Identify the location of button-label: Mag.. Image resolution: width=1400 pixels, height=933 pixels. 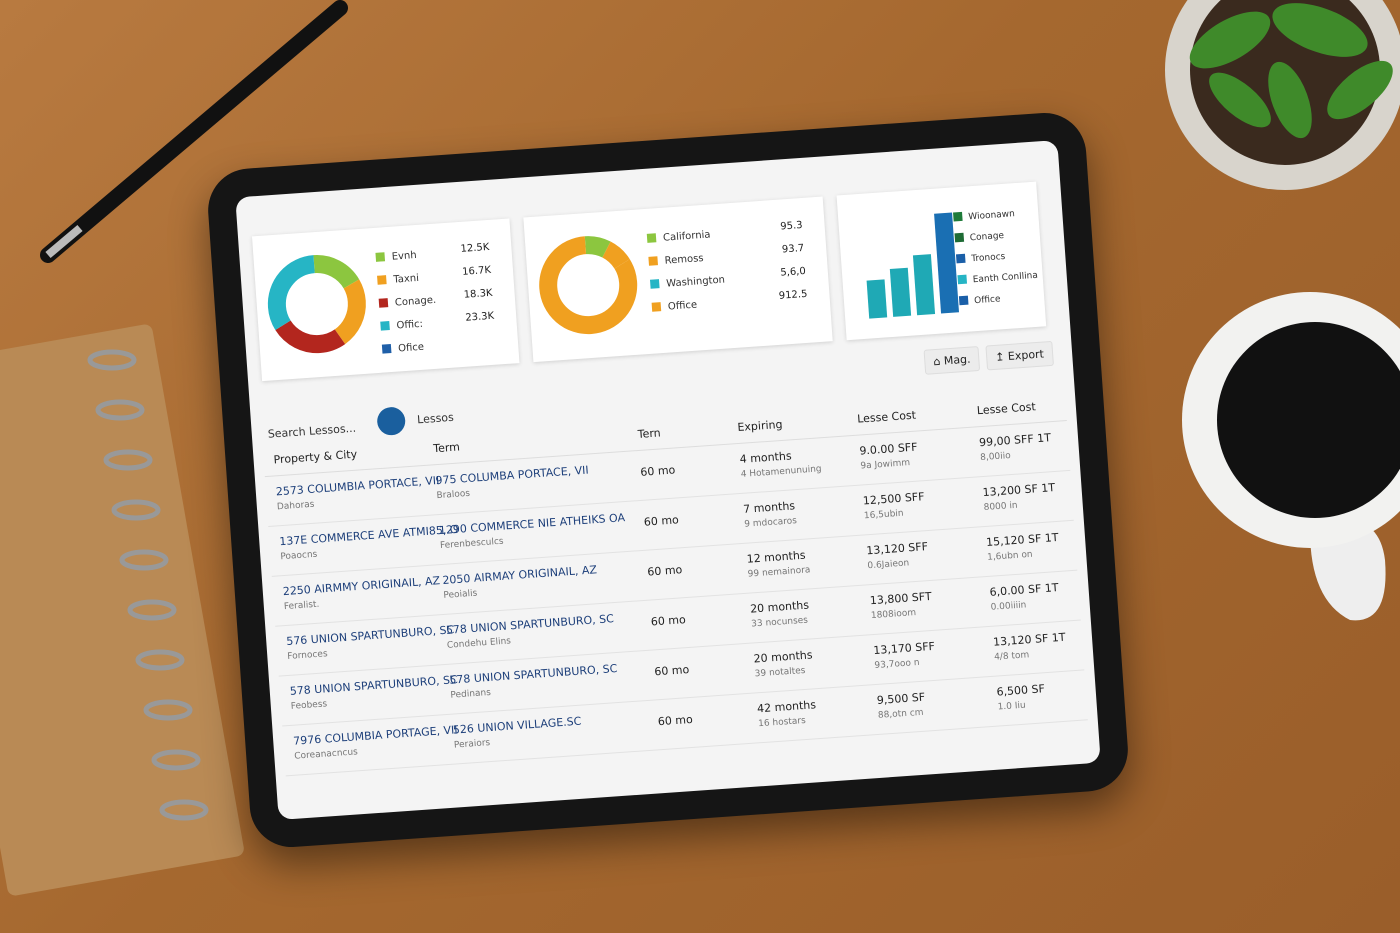
(957, 360).